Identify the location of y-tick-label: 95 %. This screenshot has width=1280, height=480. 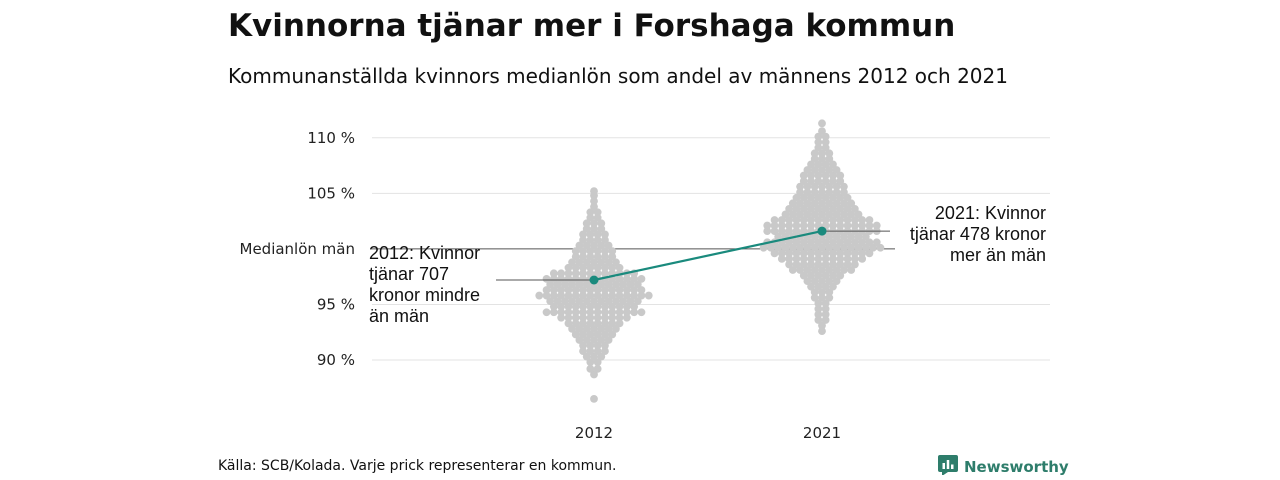
(336, 304).